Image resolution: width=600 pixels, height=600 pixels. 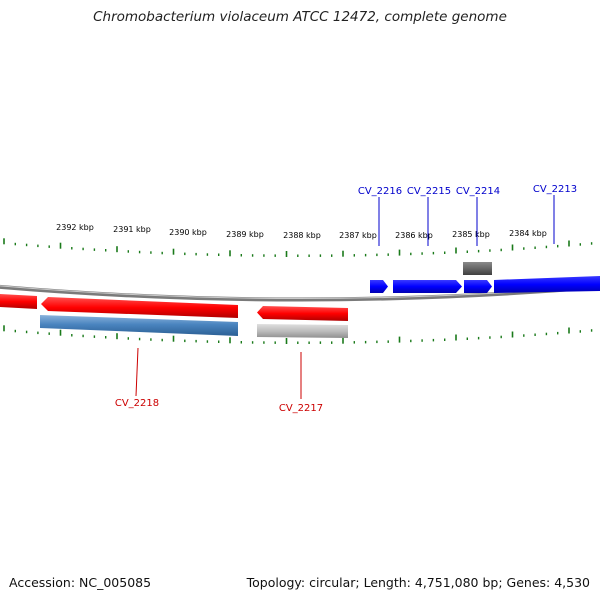 I want to click on gene-cv2215, so click(x=427, y=286).